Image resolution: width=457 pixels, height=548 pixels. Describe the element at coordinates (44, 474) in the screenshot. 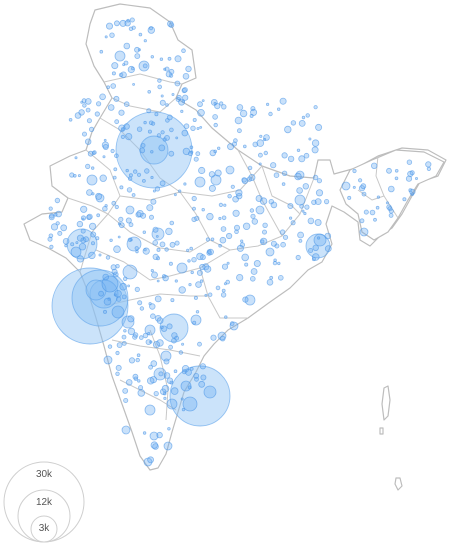

I see `legend-label-30k: 30k` at that location.